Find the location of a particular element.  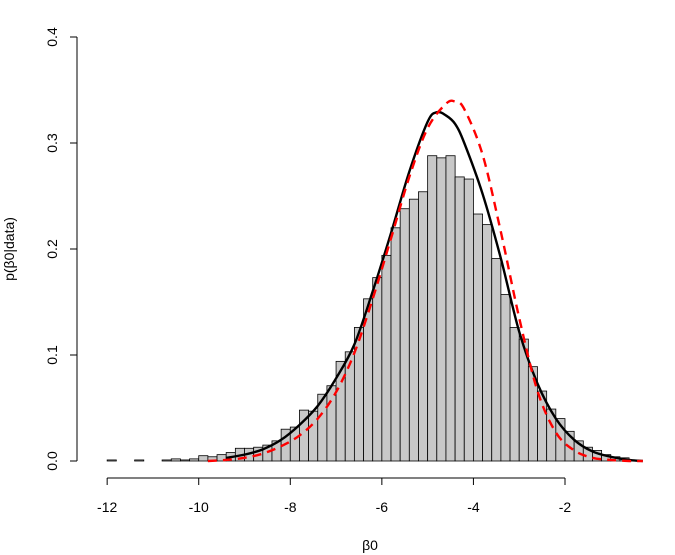

y-tick-label: 0.3 is located at coordinates (52, 143).